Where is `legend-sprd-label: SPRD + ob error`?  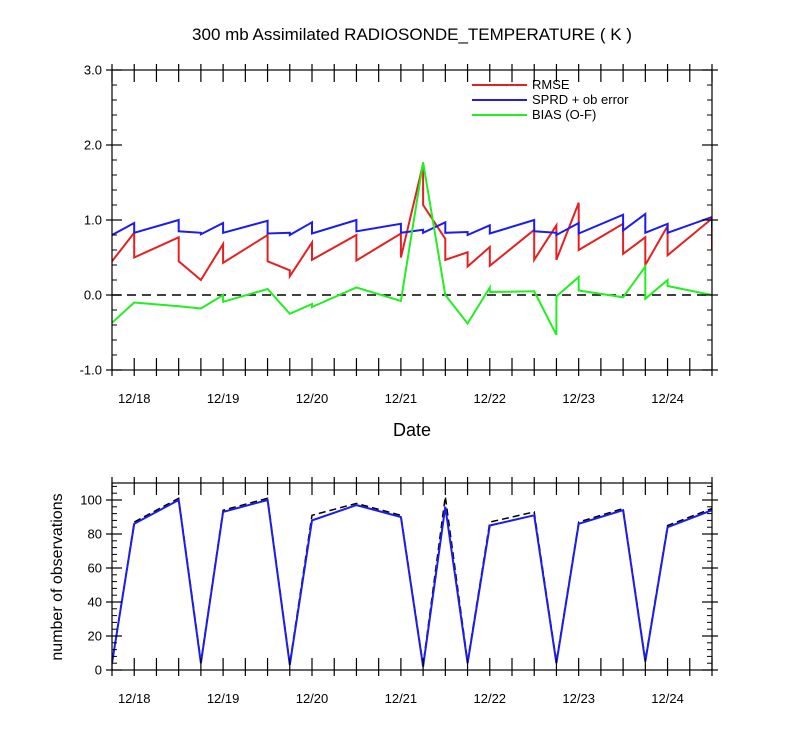
legend-sprd-label: SPRD + ob error is located at coordinates (580, 99).